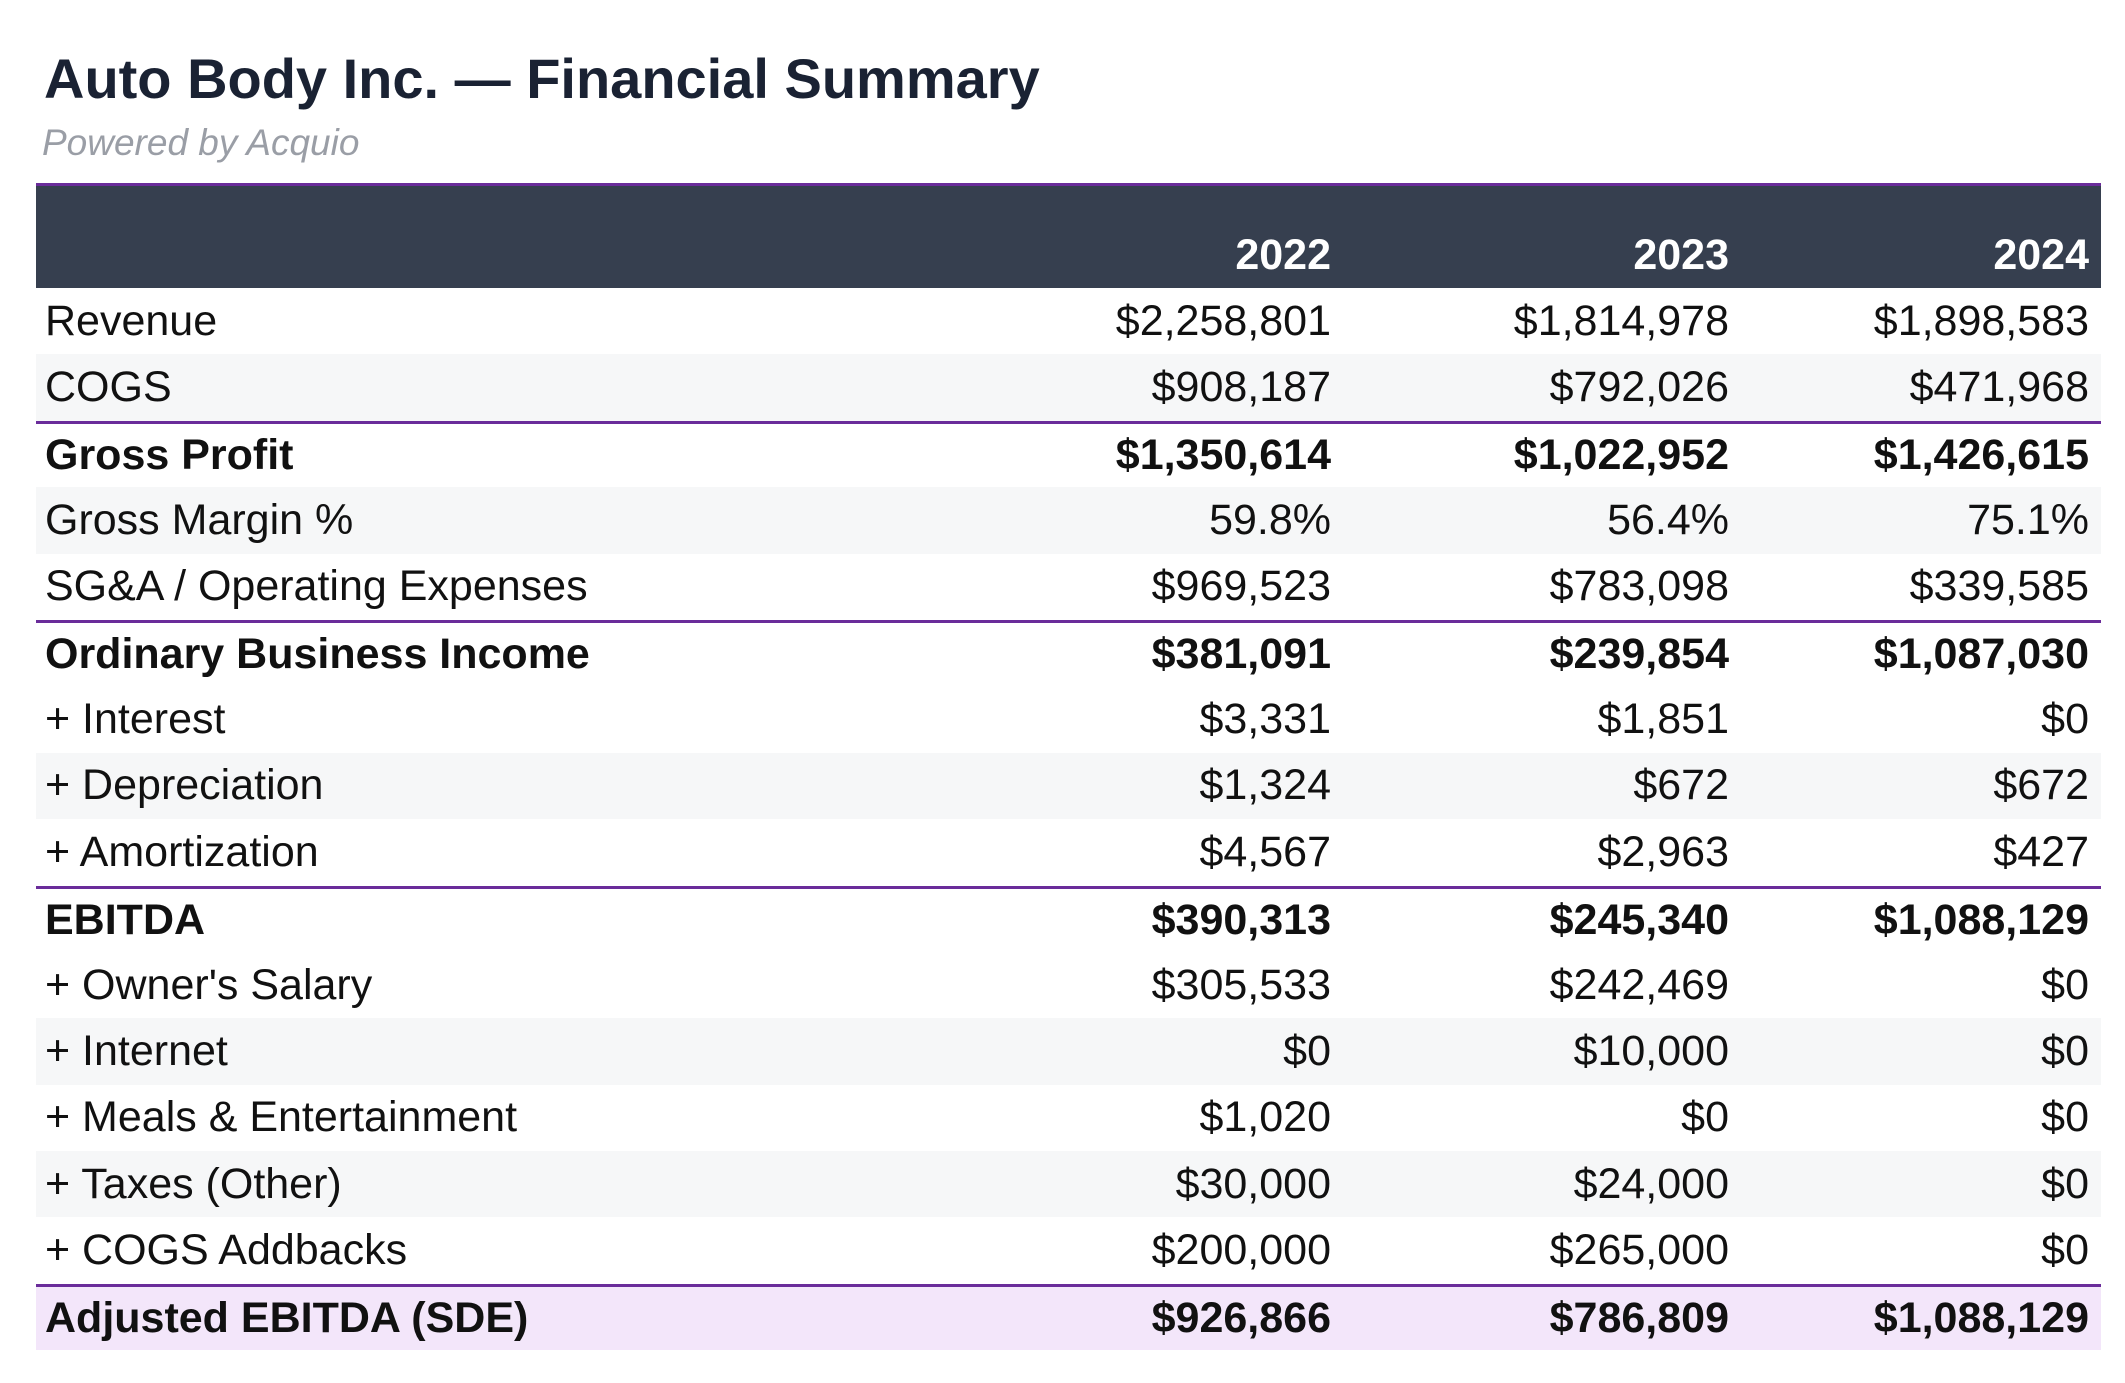 The image size is (2125, 1383). I want to click on table-row-gross-margin: Gross Margin % 59.8% 56.4% 75.1%, so click(1068, 520).